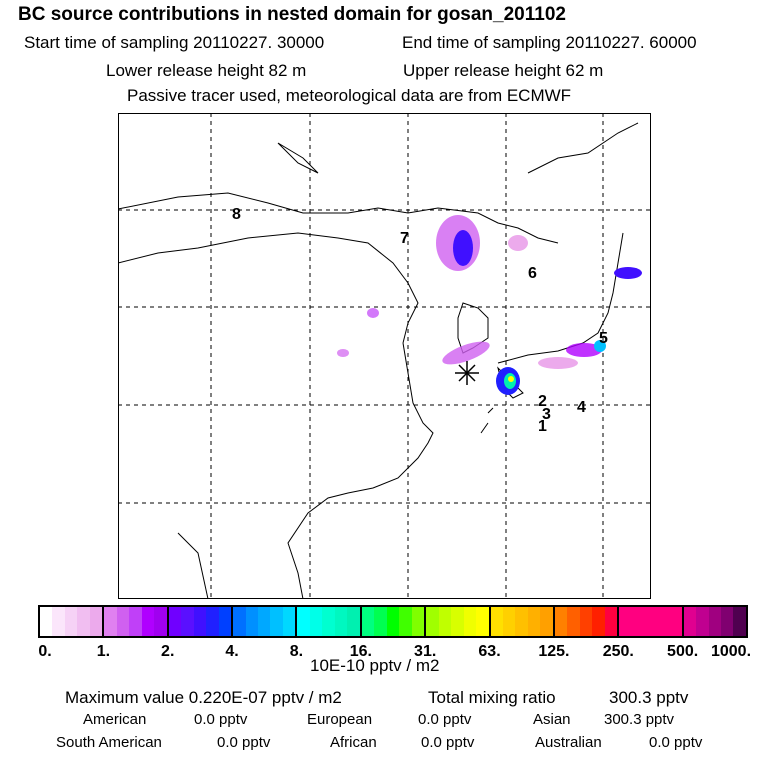  Describe the element at coordinates (639, 719) in the screenshot. I see `asian-value: 300.3 pptv` at that location.